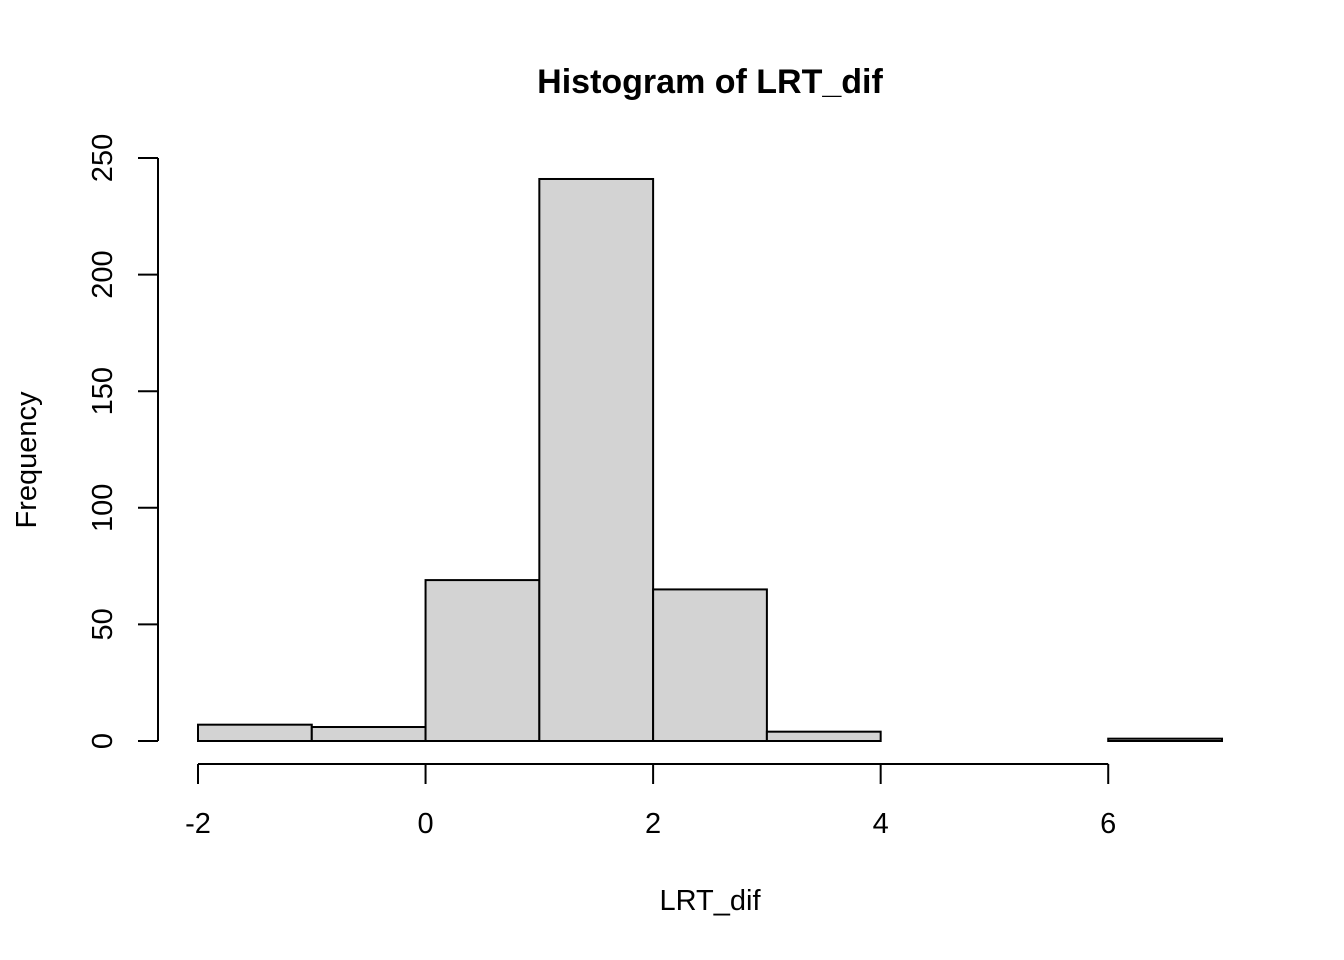 The height and width of the screenshot is (960, 1344). Describe the element at coordinates (103, 274) in the screenshot. I see `y-tick-label: 200` at that location.